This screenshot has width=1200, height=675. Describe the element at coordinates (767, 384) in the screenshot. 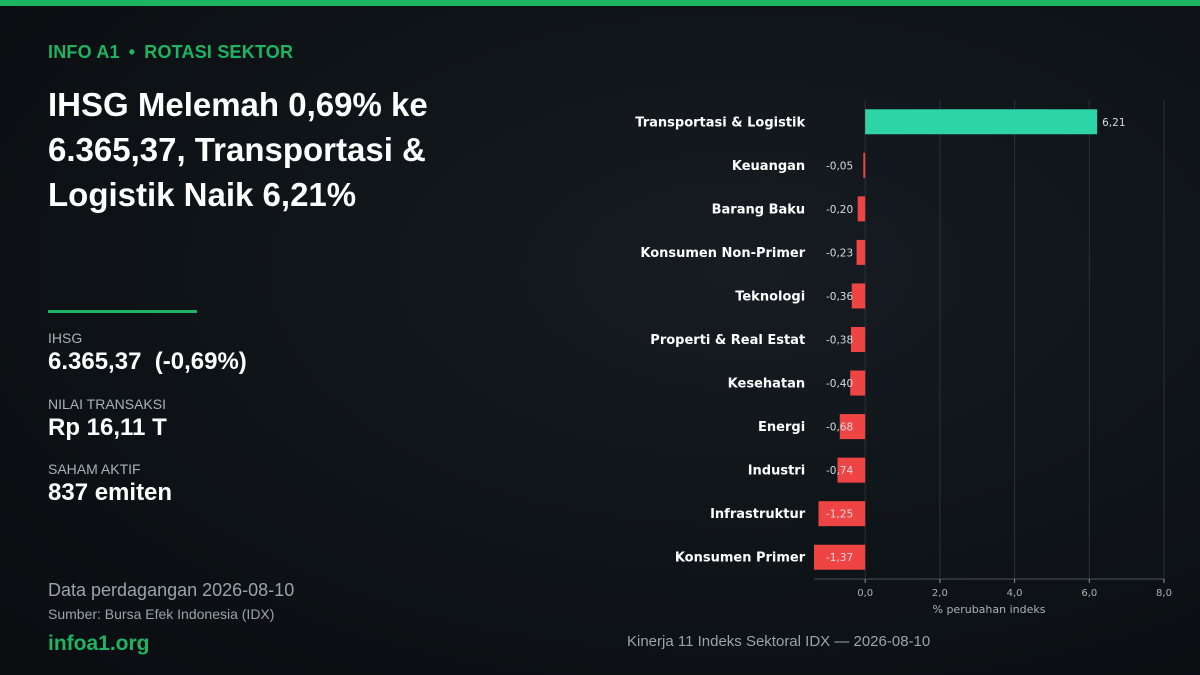

I see `category-label: Kesehatan` at that location.